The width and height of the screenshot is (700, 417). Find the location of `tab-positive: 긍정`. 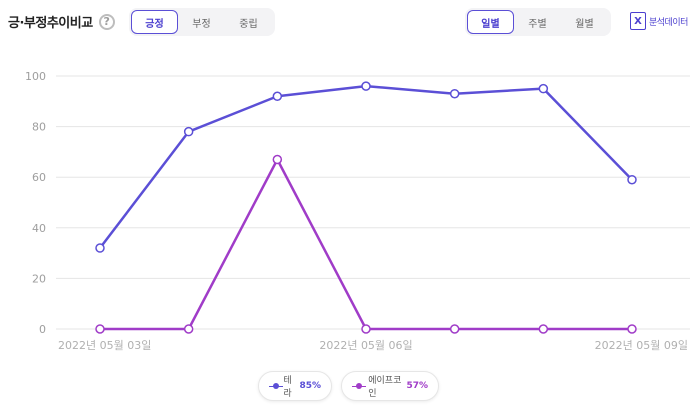

tab-positive: 긍정 is located at coordinates (154, 22).